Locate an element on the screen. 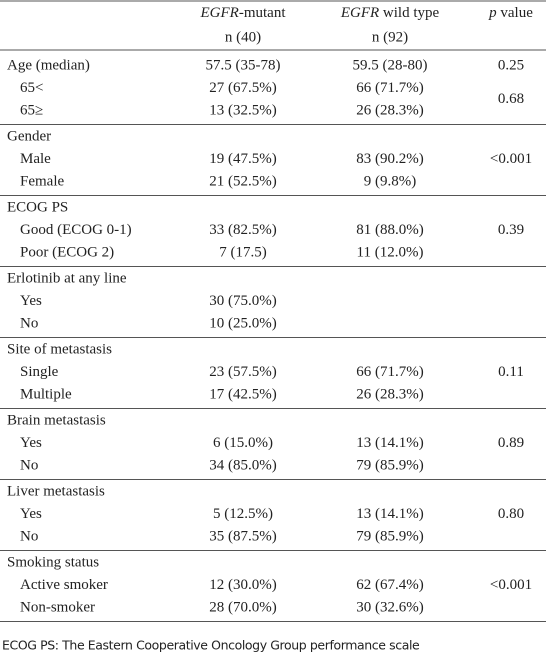 Image resolution: width=546 pixels, height=661 pixels. row-label: 65< is located at coordinates (31, 88).